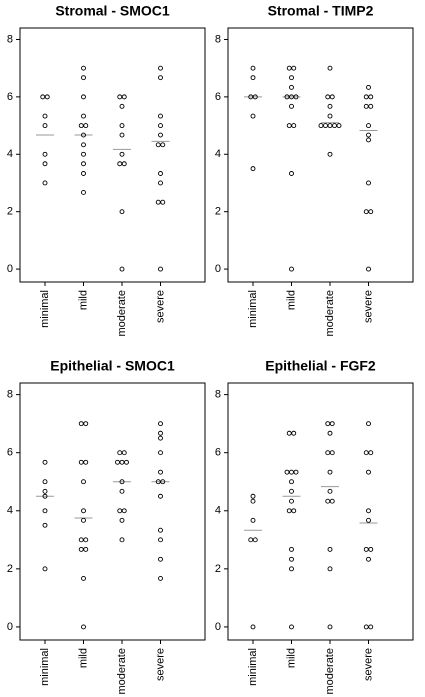 This screenshot has height=697, width=425. What do you see at coordinates (10, 395) in the screenshot?
I see `y-tick-label: 8` at bounding box center [10, 395].